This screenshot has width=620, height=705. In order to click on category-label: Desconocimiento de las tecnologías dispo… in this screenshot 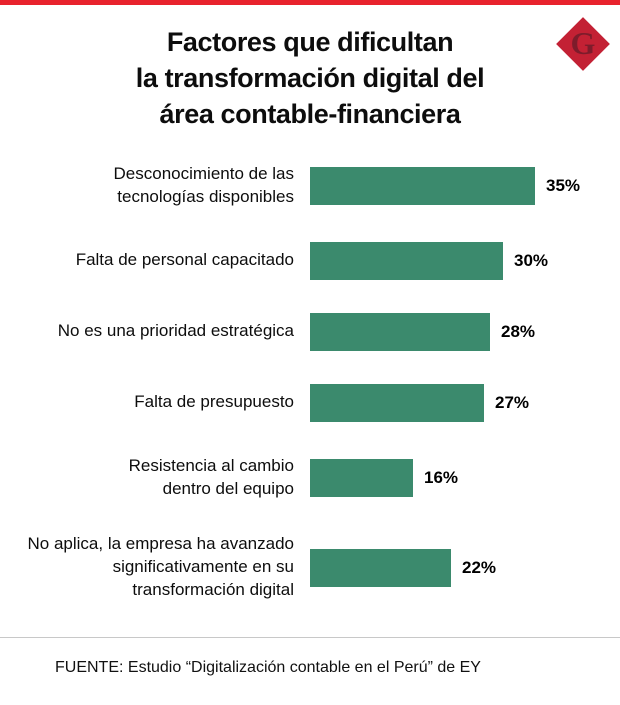, I will do `click(203, 184)`.